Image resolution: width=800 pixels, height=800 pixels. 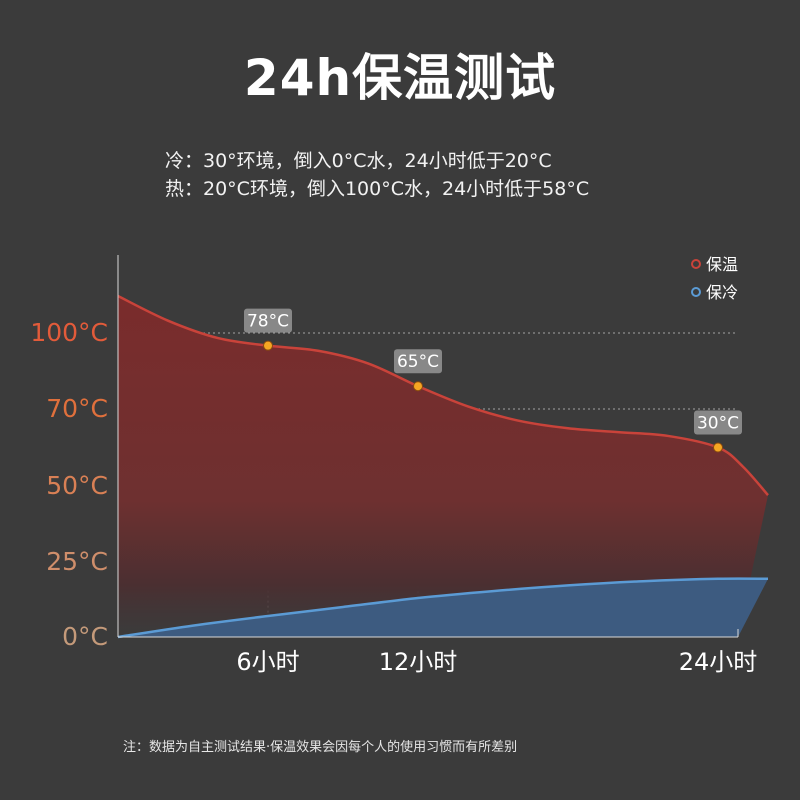 I want to click on subtitle-hot: 热：20°C环境，倒入100°C水，24小时低于58°C, so click(x=377, y=189).